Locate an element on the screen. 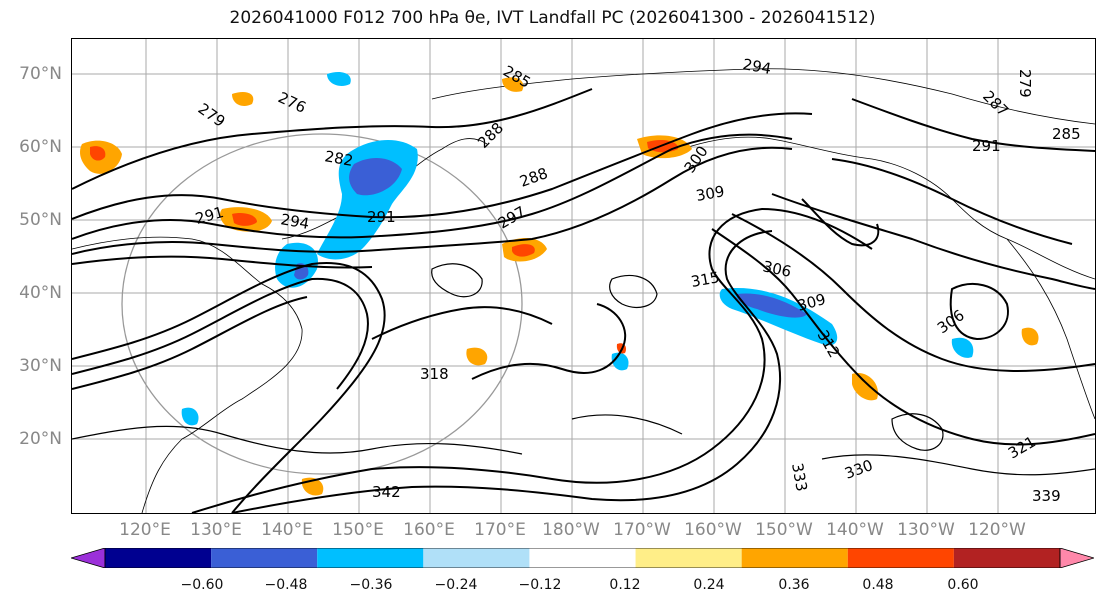 The width and height of the screenshot is (1105, 606). colorbar-tick: −0.60 is located at coordinates (202, 585).